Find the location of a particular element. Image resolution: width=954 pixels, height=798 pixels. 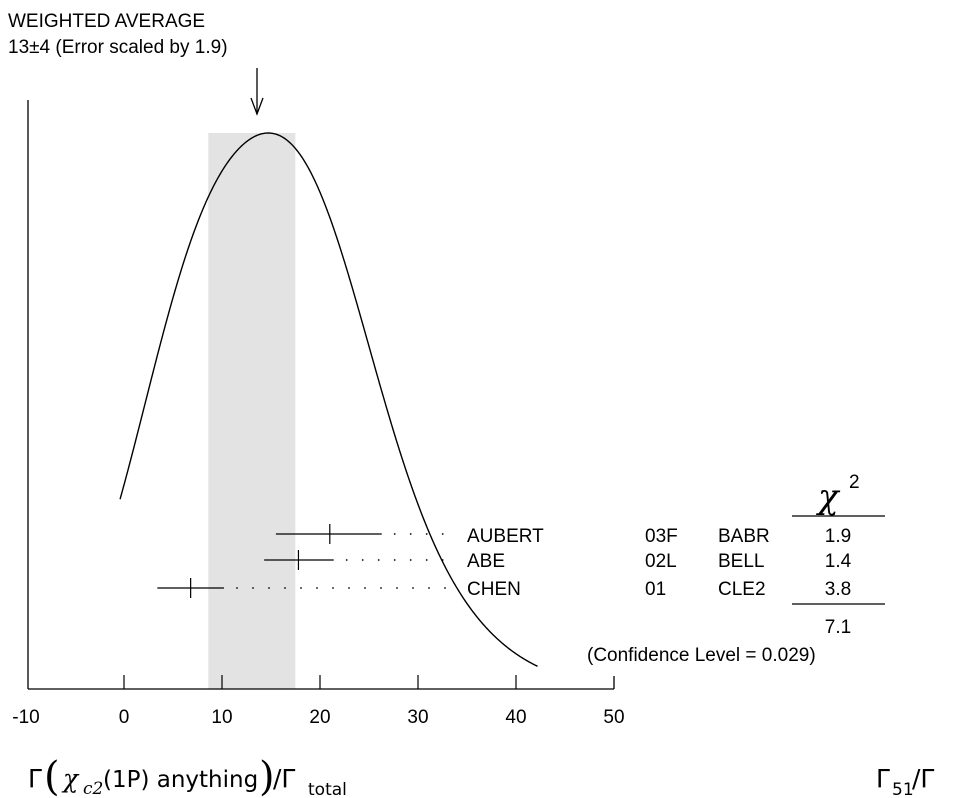

x-tick-label: -10 is located at coordinates (25, 717).